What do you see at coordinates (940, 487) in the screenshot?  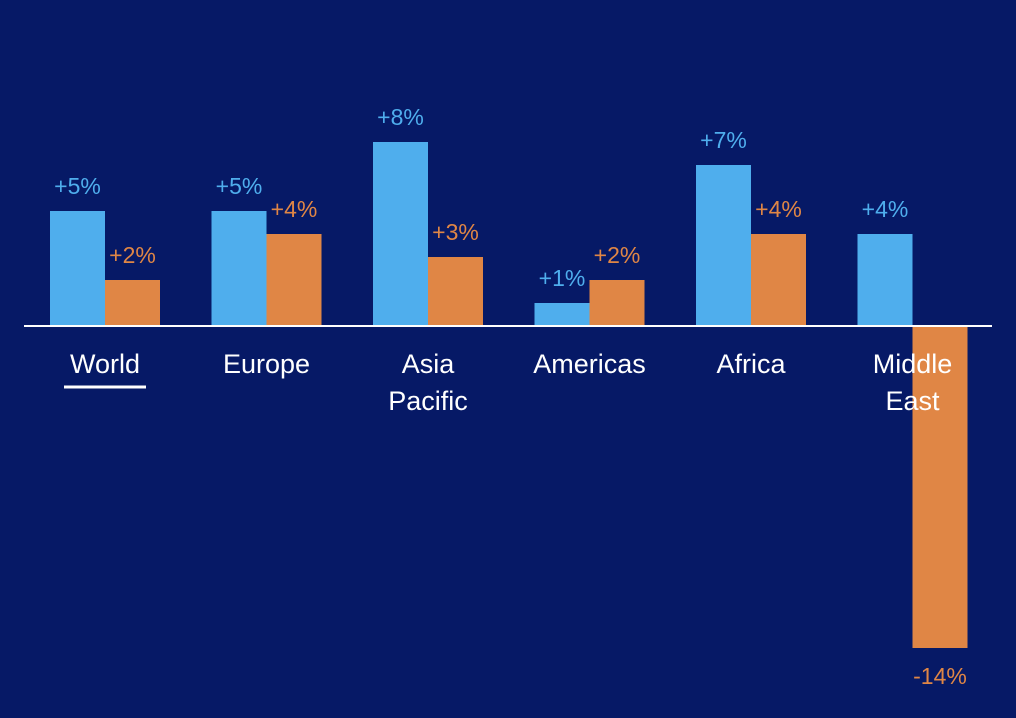 I see `bar-series2-middle-east` at bounding box center [940, 487].